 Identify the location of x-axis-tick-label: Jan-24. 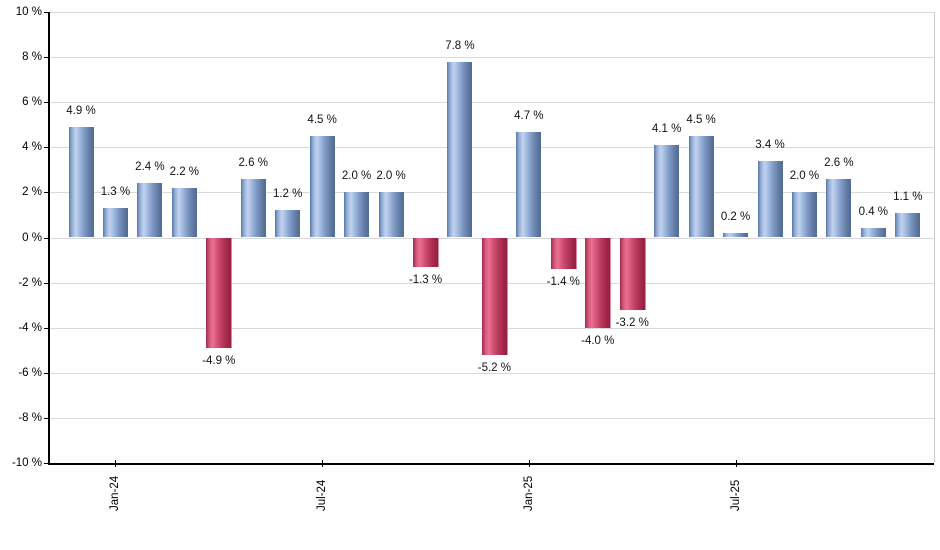
(115, 493).